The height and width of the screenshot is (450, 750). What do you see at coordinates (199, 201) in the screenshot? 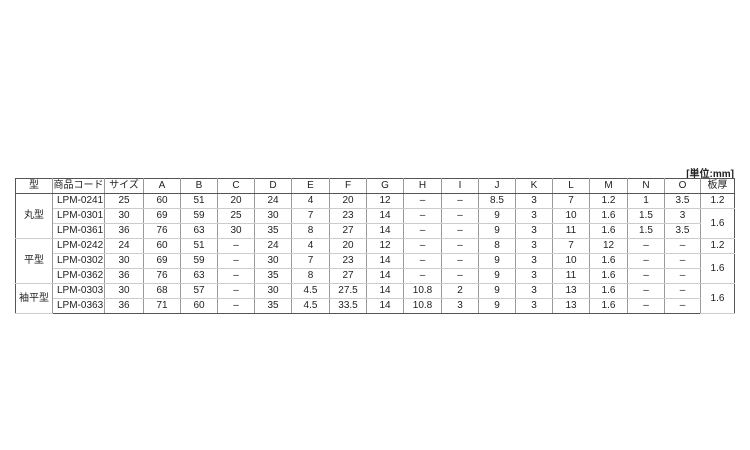
I see `value-cell: 51` at bounding box center [199, 201].